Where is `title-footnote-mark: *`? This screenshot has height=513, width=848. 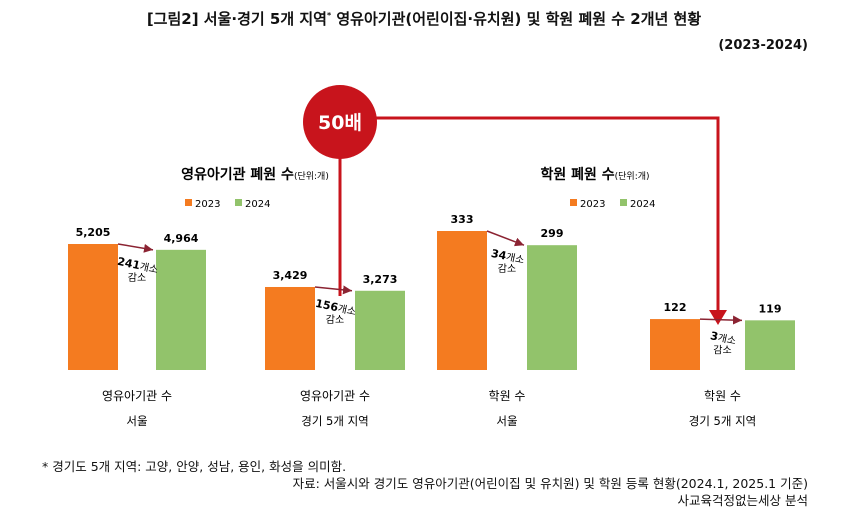
title-footnote-mark: * is located at coordinates (329, 15).